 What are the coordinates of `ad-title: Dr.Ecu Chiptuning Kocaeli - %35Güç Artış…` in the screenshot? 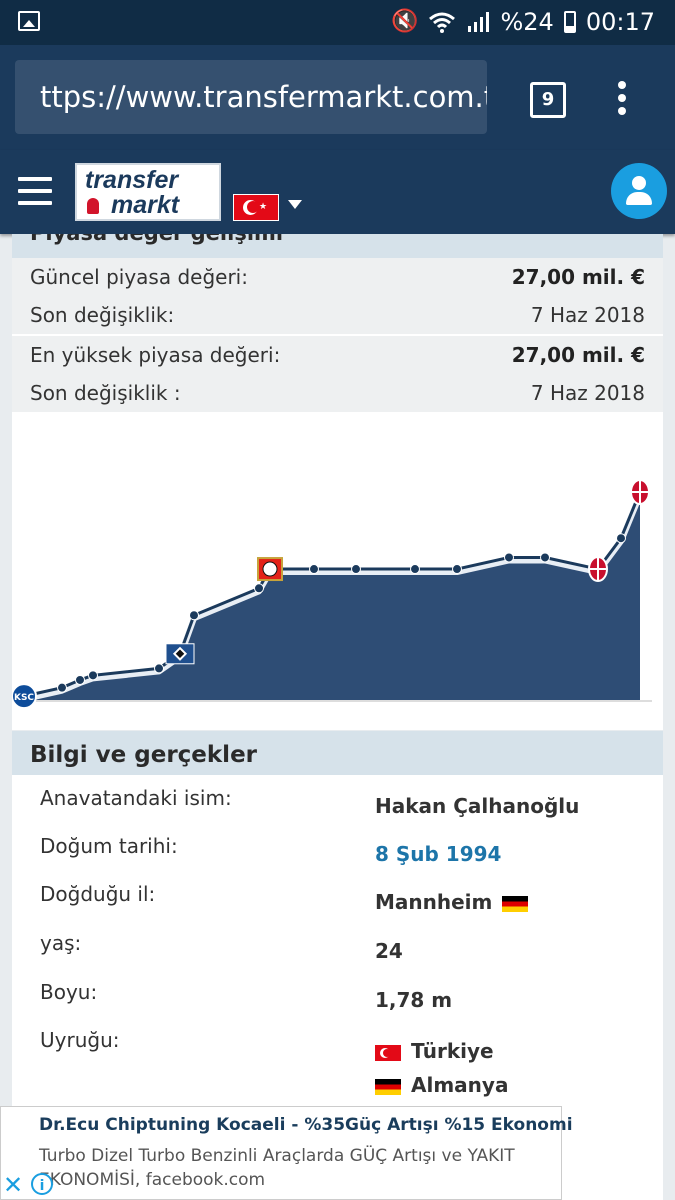 It's located at (306, 1125).